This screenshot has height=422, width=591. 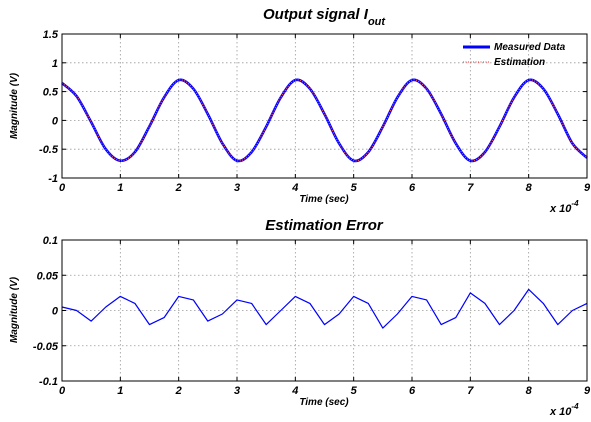 What do you see at coordinates (294, 188) in the screenshot?
I see `output-signal-x-tick-label: 4` at bounding box center [294, 188].